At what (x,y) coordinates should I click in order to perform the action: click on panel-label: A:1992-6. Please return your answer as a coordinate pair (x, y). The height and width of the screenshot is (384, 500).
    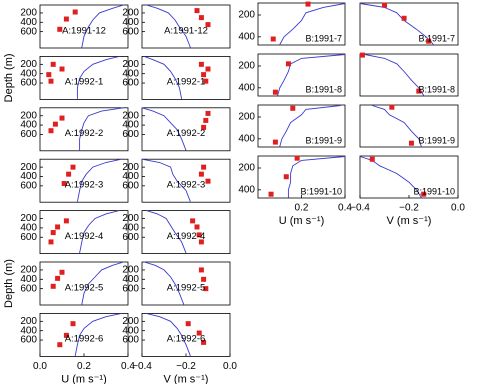
    Looking at the image, I should click on (186, 339).